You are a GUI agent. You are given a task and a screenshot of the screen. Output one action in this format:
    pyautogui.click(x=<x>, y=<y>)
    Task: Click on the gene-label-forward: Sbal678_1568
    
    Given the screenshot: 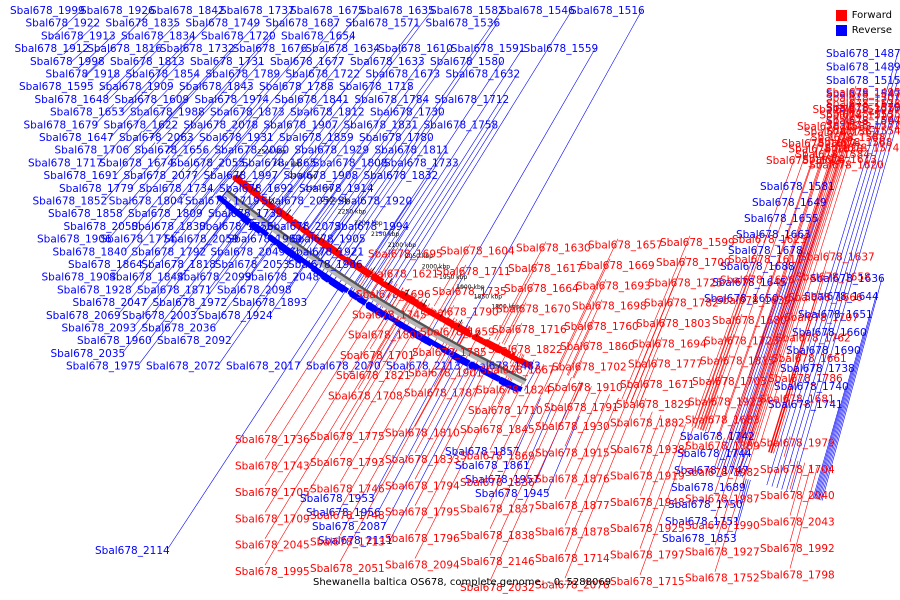 What is the action you would take?
    pyautogui.click(x=855, y=143)
    